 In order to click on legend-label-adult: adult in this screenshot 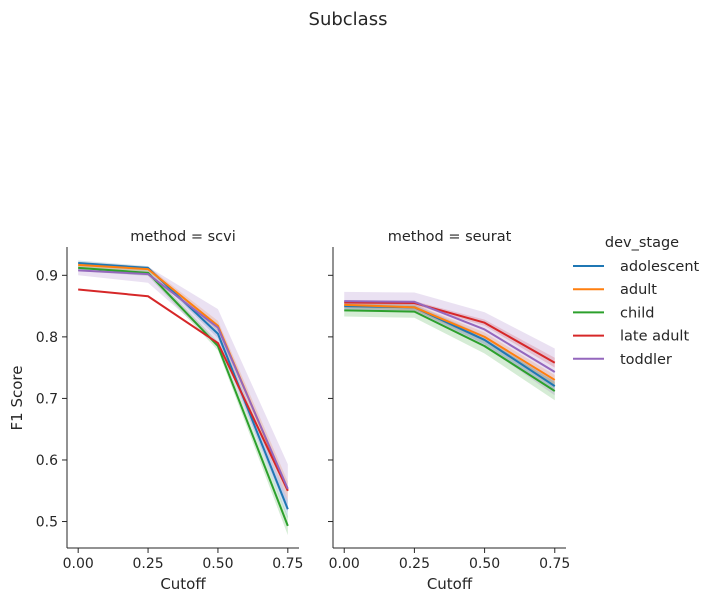, I will do `click(638, 290)`.